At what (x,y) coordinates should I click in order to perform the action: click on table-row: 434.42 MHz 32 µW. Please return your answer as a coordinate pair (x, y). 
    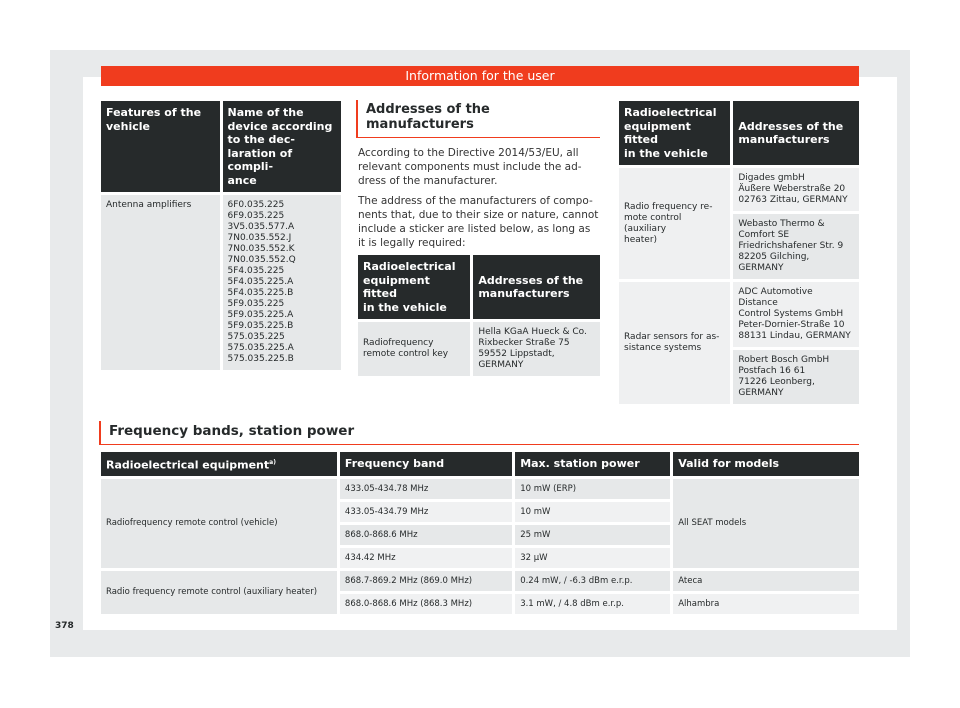
    Looking at the image, I should click on (480, 558).